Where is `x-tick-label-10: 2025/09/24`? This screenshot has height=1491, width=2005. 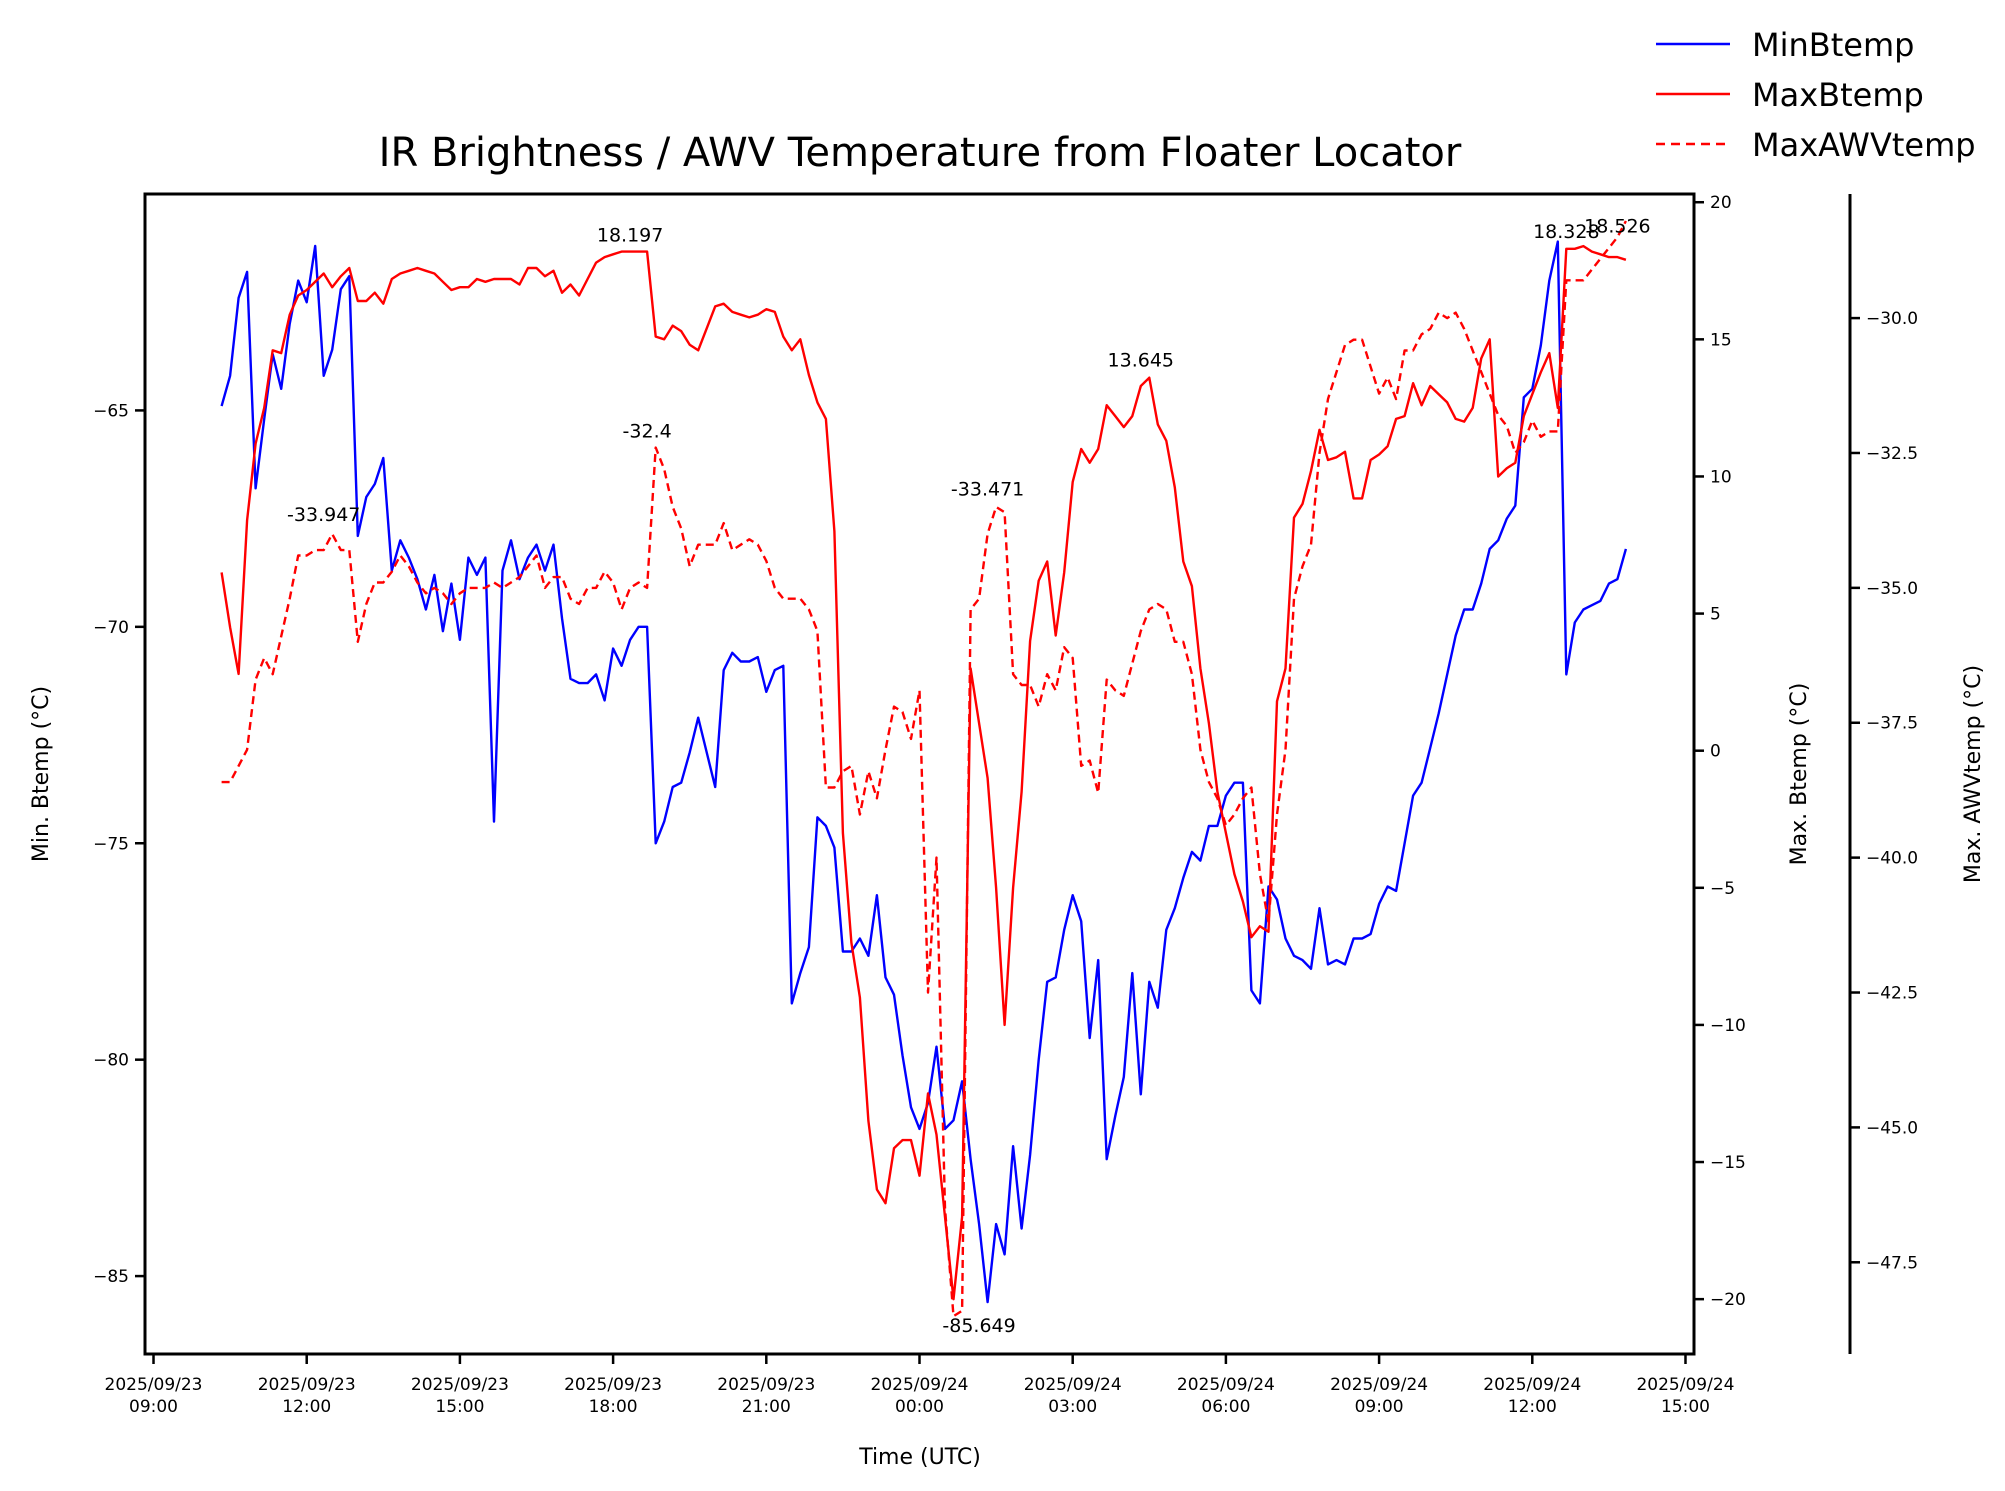 x-tick-label-10: 2025/09/24 is located at coordinates (1685, 1385).